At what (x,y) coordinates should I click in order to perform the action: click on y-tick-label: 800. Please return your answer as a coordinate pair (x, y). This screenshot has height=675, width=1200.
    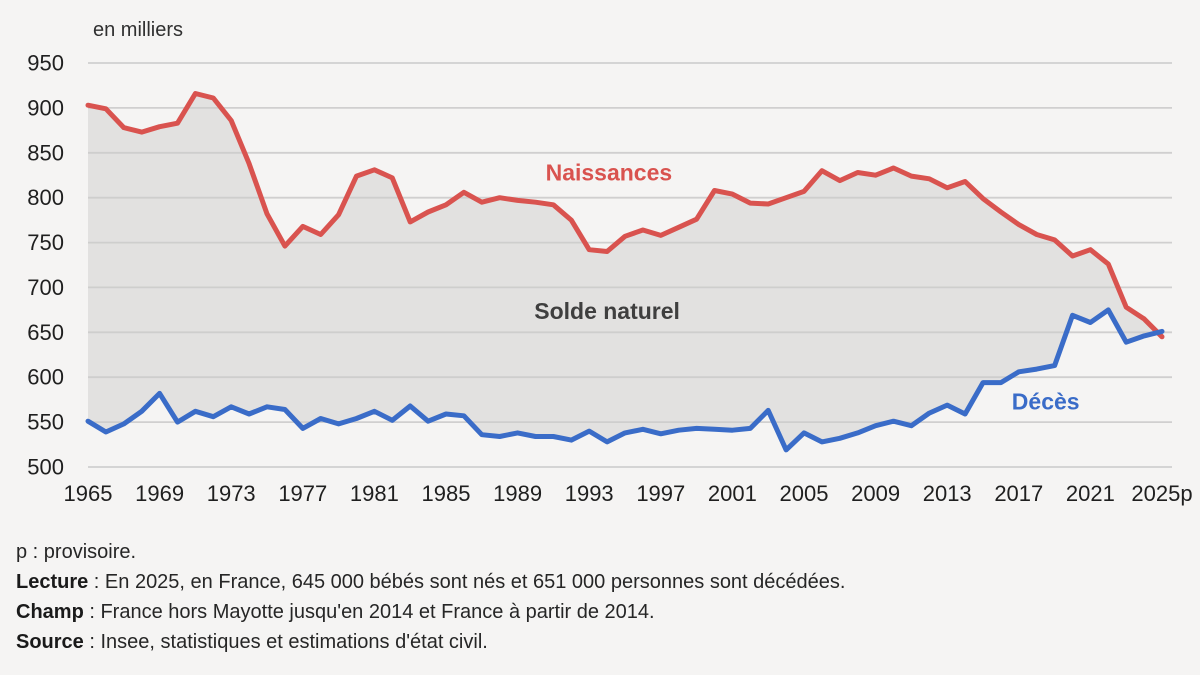
    Looking at the image, I should click on (45, 197).